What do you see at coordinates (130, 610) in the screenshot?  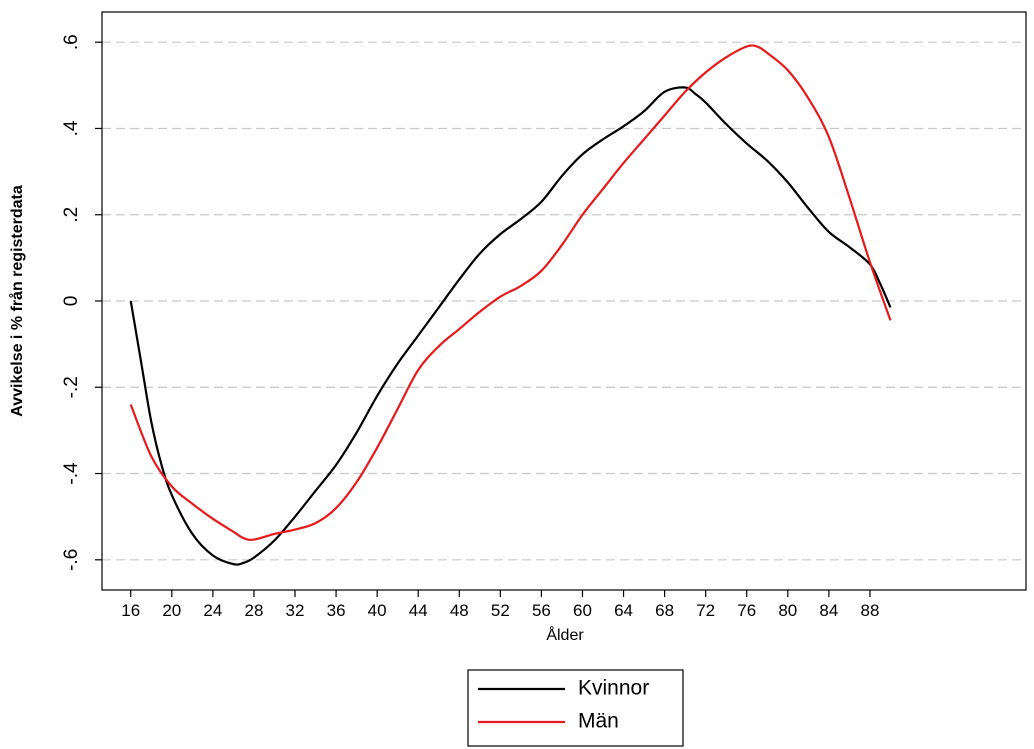 I see `x-tick-label: 16` at bounding box center [130, 610].